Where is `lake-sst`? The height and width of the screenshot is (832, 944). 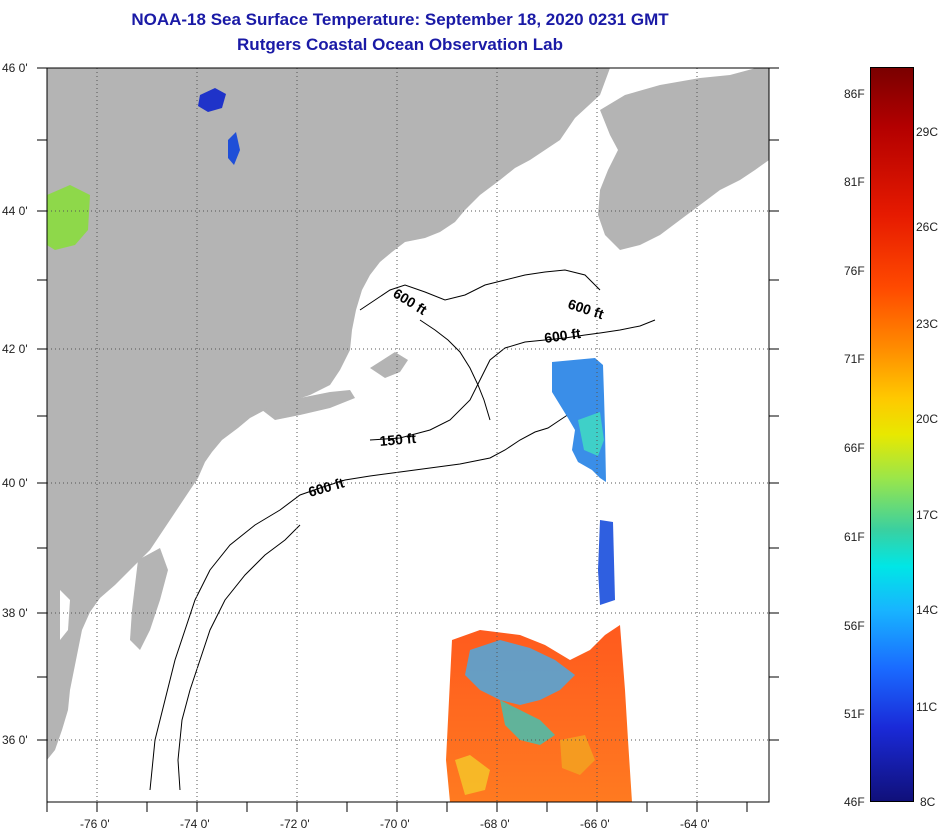 lake-sst is located at coordinates (143, 169).